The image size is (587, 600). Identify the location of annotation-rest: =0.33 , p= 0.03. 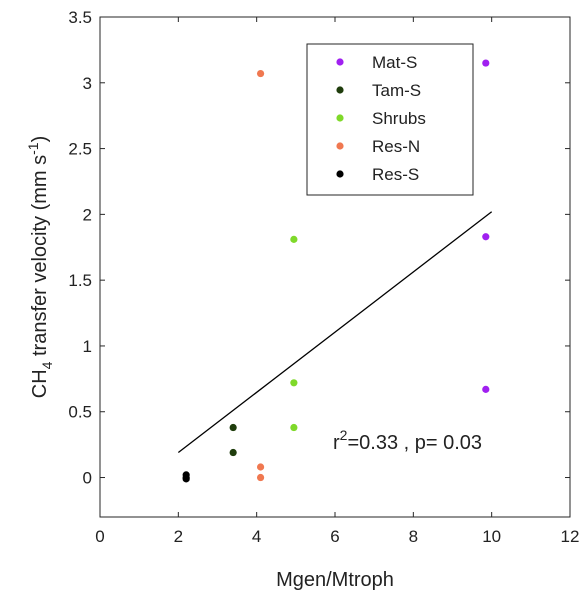
(414, 443).